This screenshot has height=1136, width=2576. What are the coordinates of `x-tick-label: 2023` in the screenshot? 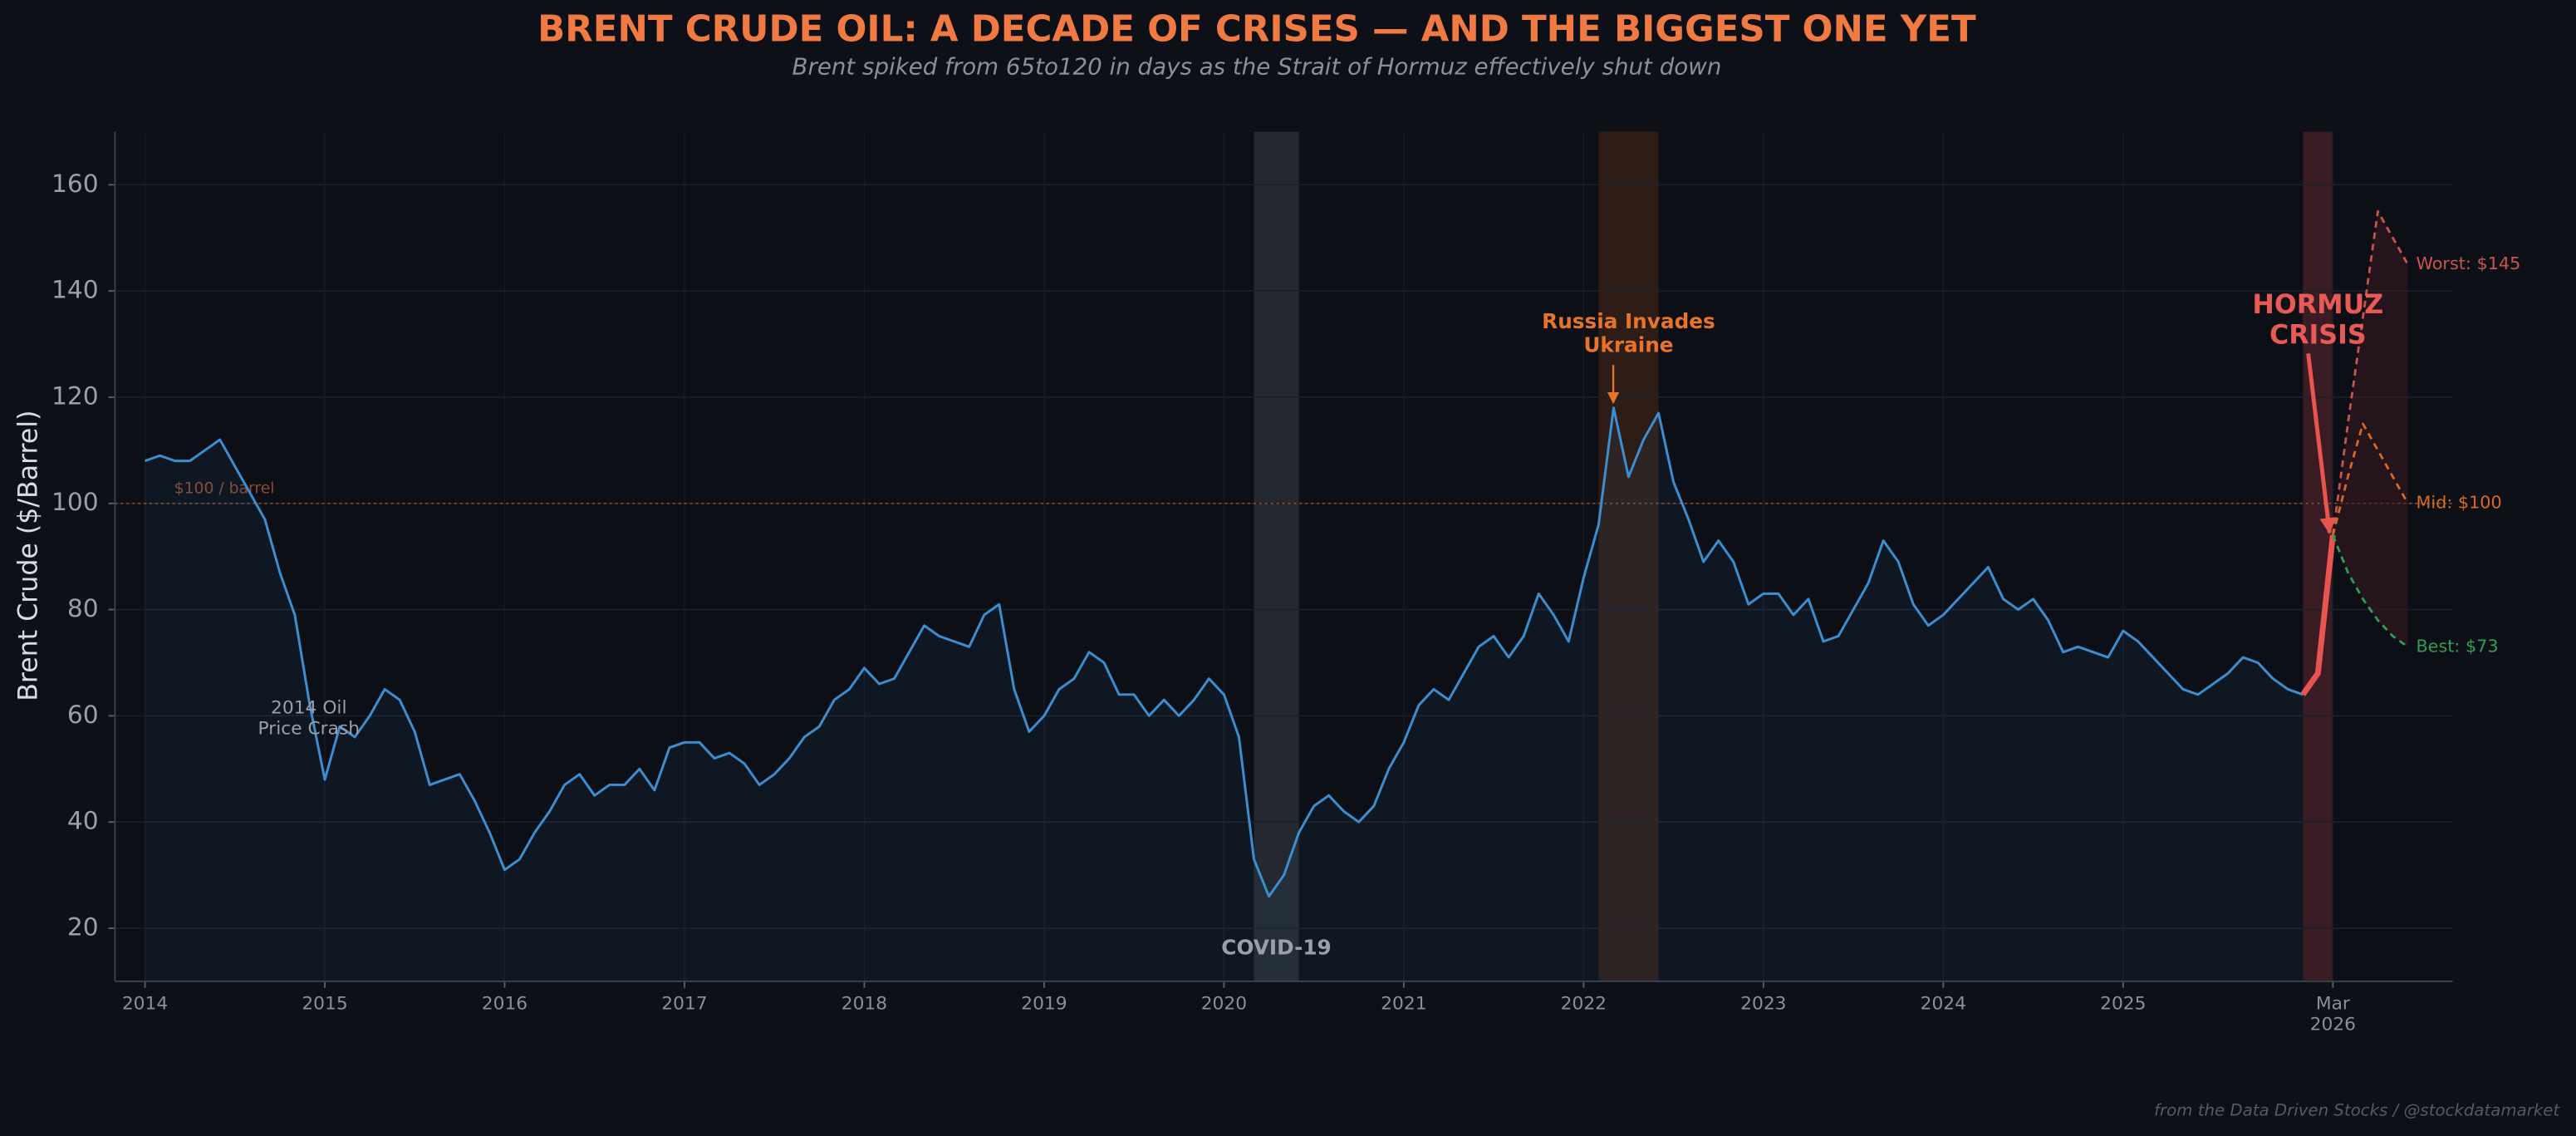 It's located at (1763, 1004).